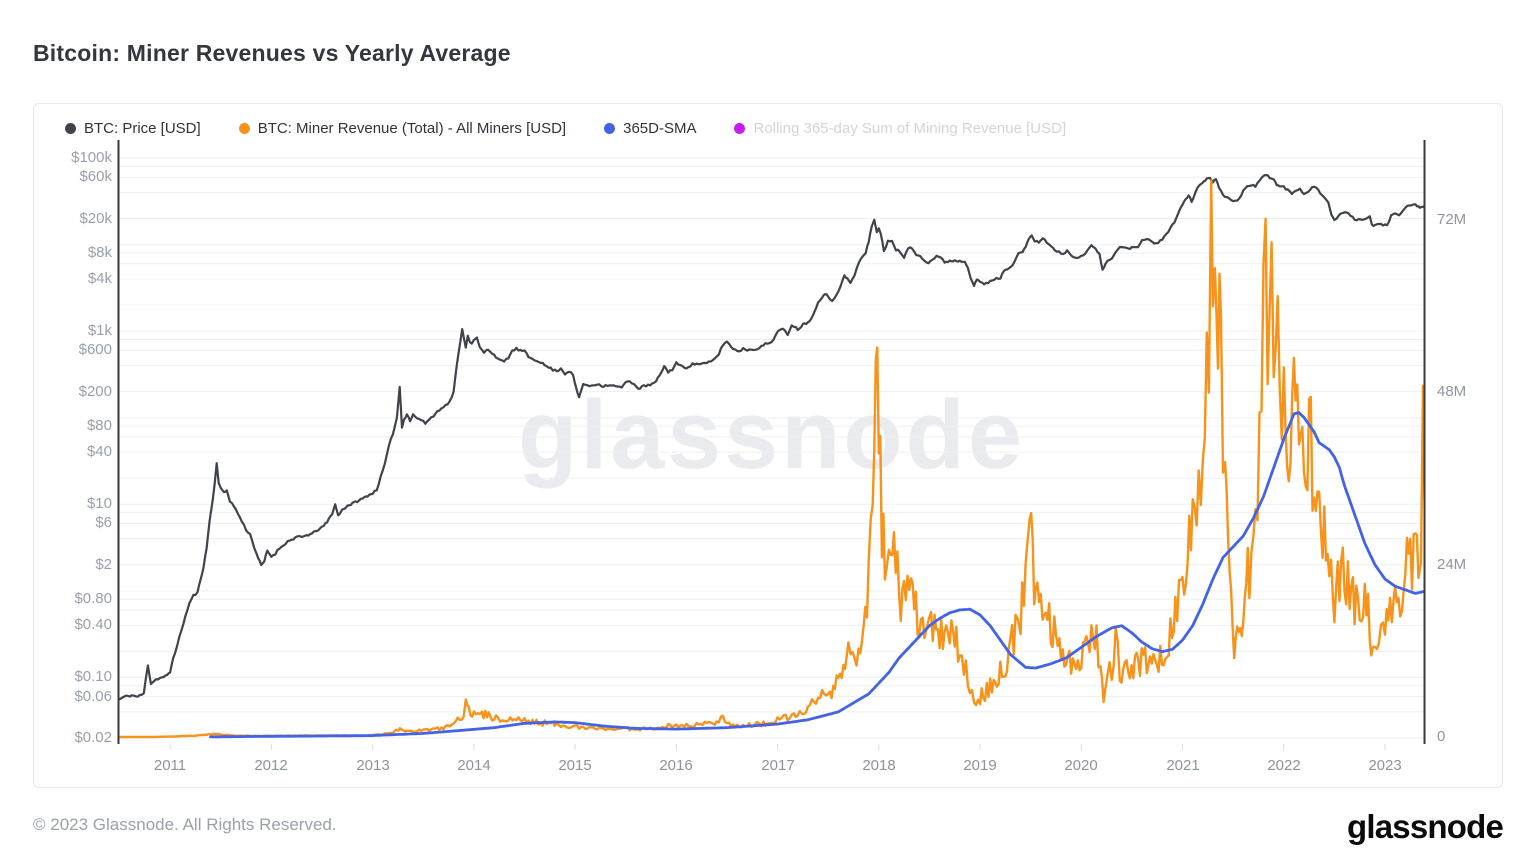 Image resolution: width=1536 pixels, height=864 pixels. Describe the element at coordinates (185, 824) in the screenshot. I see `copyright-text: © 2023 Glassnode. All Rights Reserved.` at that location.